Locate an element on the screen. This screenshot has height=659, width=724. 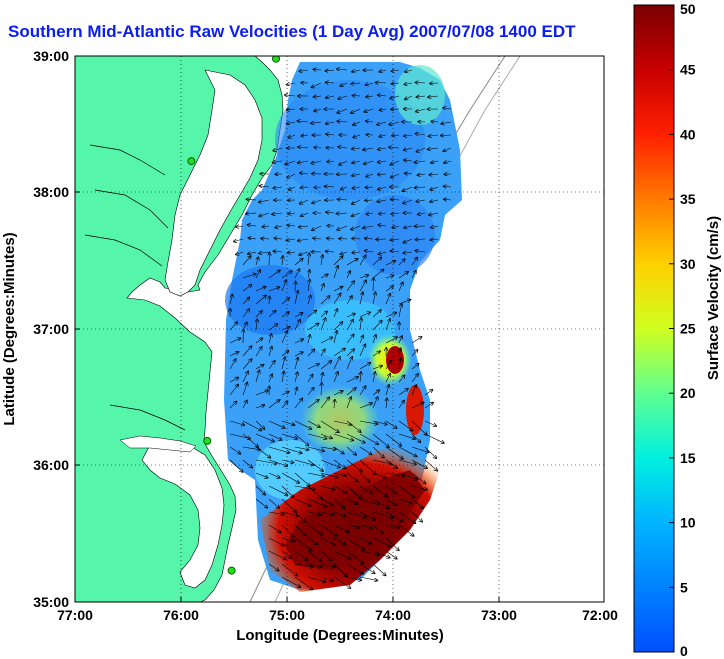
x-tick-label: 75:00 is located at coordinates (287, 615).